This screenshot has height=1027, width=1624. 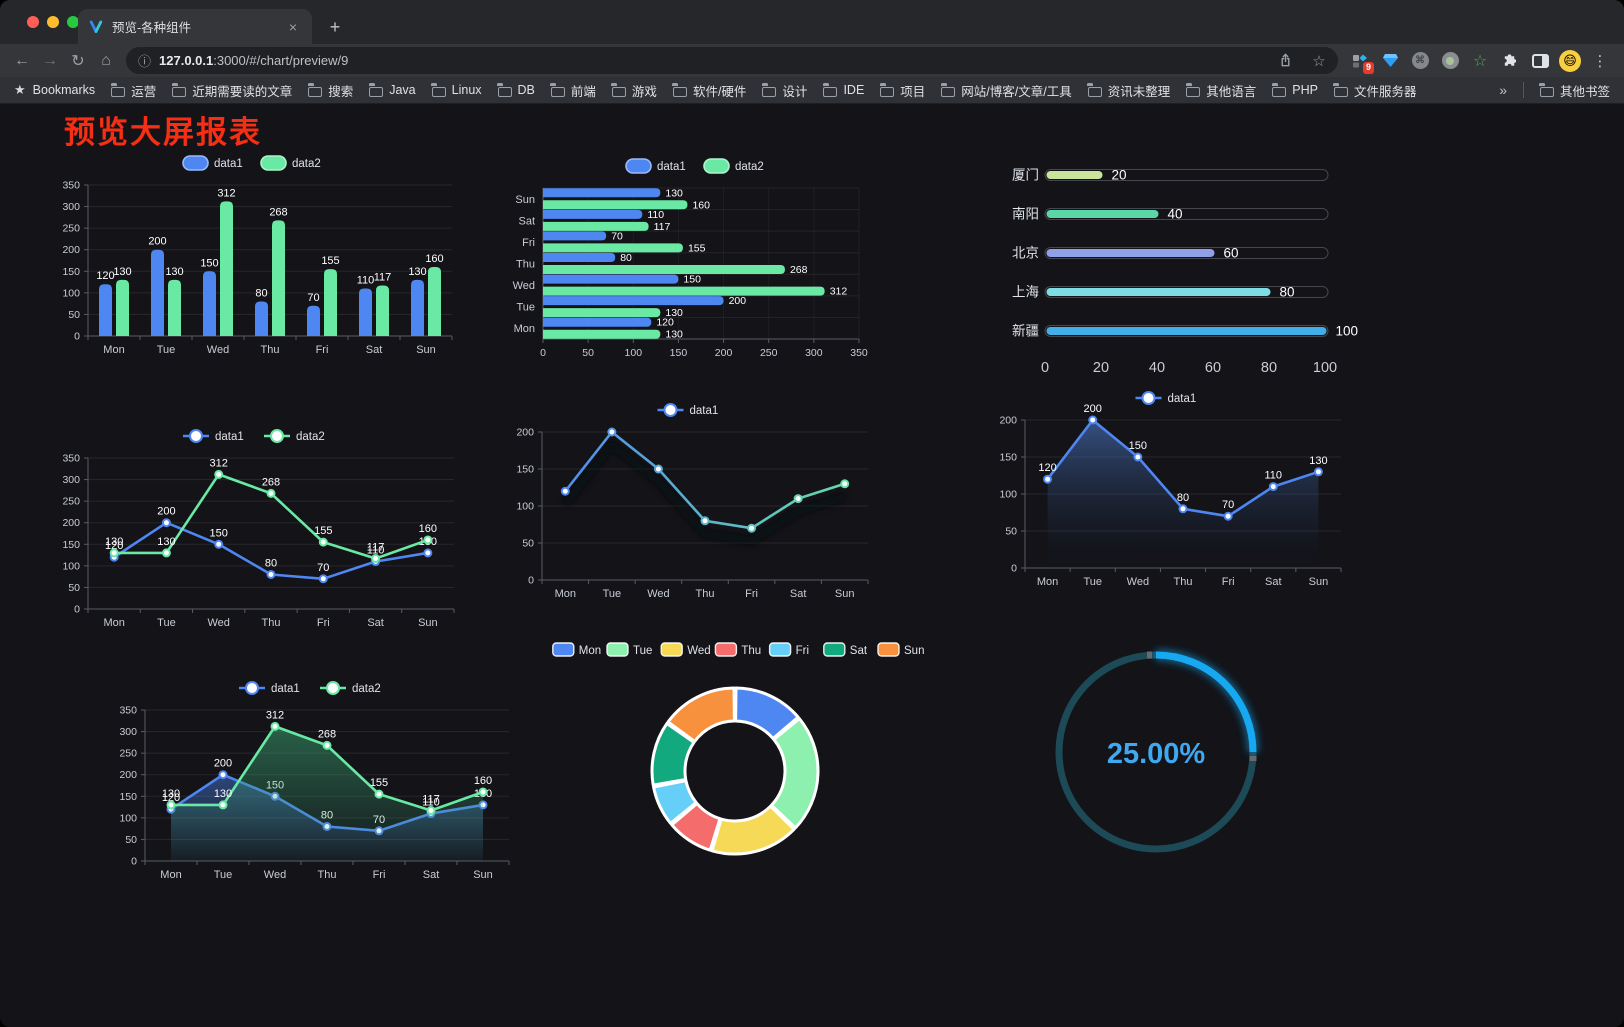 What do you see at coordinates (50, 60) in the screenshot?
I see `forward-icon: →` at bounding box center [50, 60].